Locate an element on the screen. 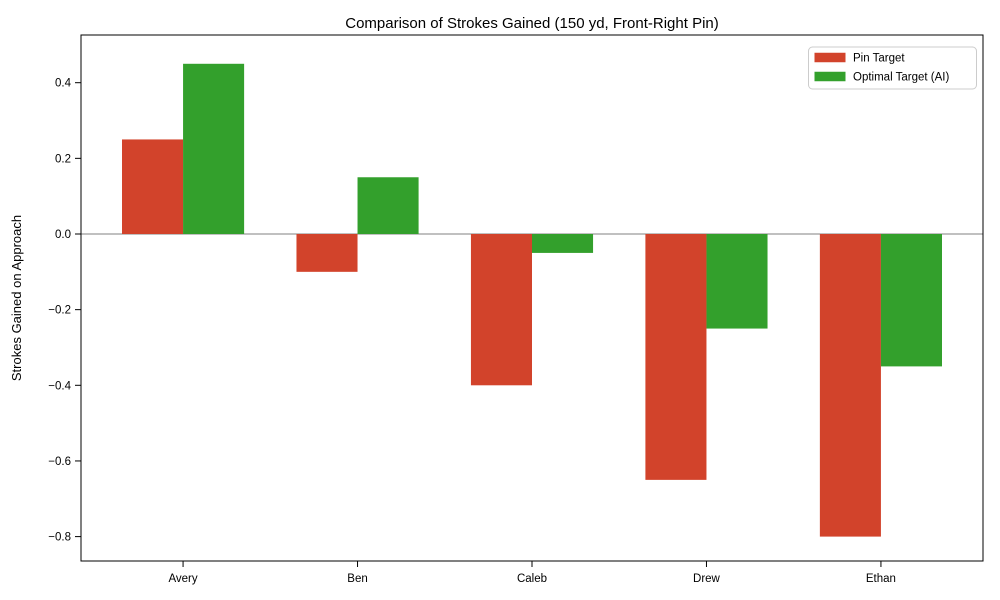 The width and height of the screenshot is (1000, 600). x-tick-label-drew: Drew is located at coordinates (707, 579).